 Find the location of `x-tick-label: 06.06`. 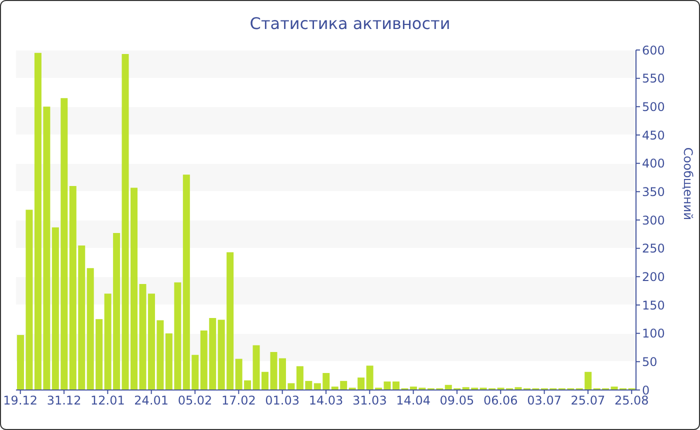

x-tick-label: 06.06 is located at coordinates (500, 401).